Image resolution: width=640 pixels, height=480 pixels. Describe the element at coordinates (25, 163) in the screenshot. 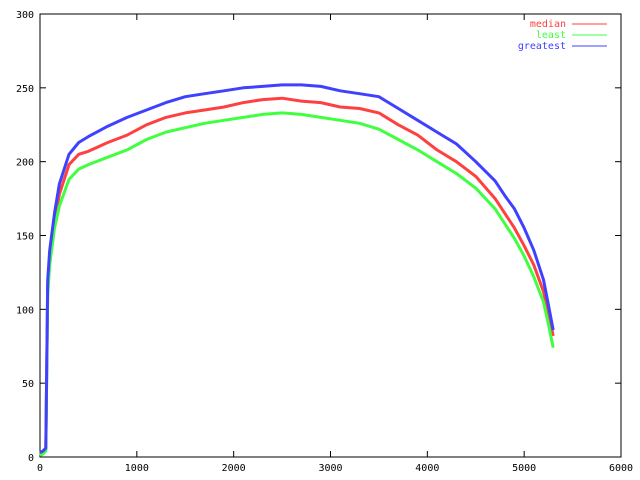

I see `y-tick-label: 200` at that location.